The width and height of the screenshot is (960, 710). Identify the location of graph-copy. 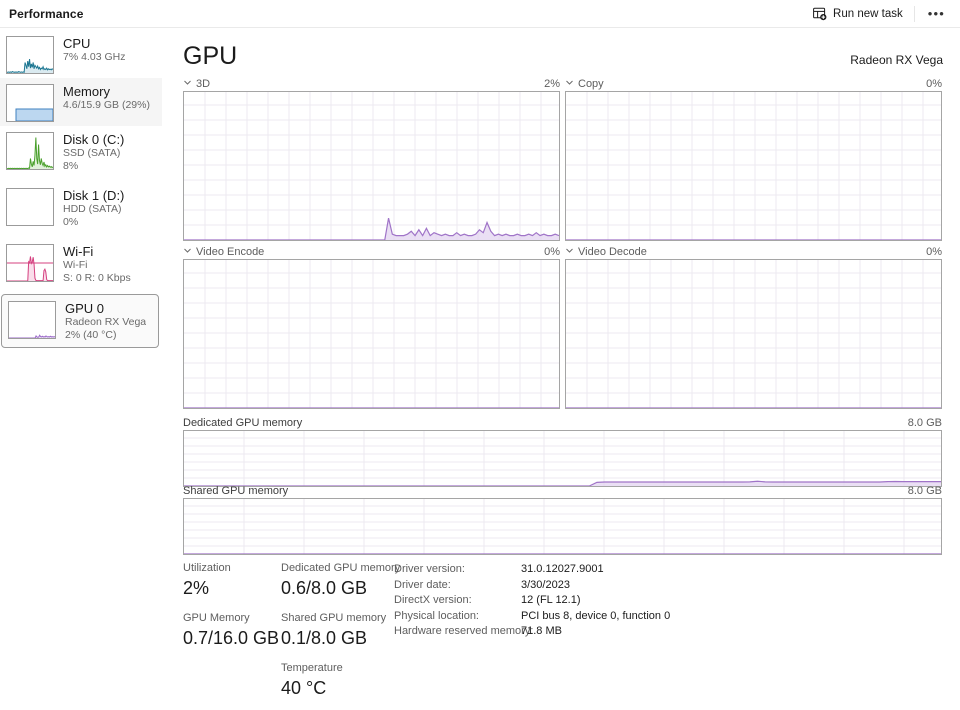
(753, 166).